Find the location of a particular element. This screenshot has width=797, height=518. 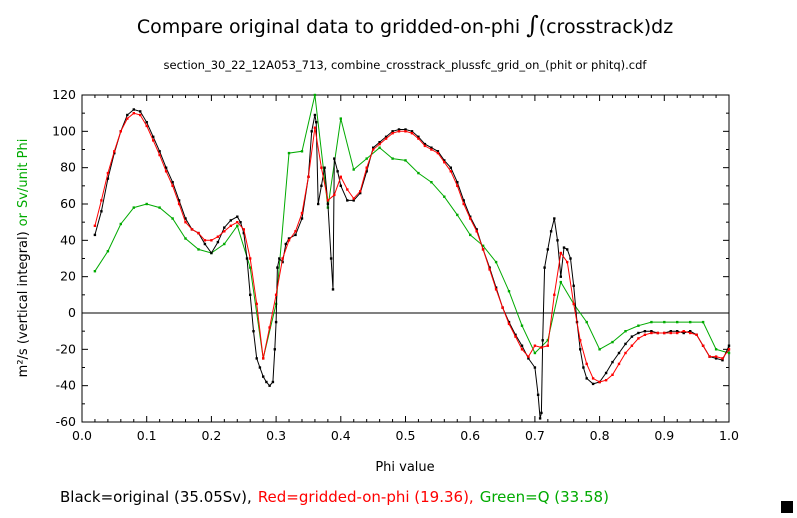

x-tick-label: 0.5 is located at coordinates (406, 435).